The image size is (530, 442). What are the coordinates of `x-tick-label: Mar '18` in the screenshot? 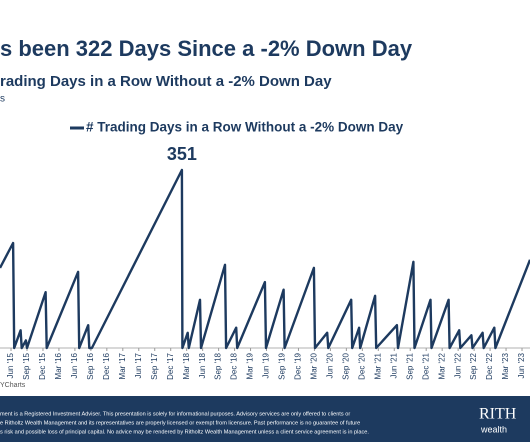 It's located at (186, 365).